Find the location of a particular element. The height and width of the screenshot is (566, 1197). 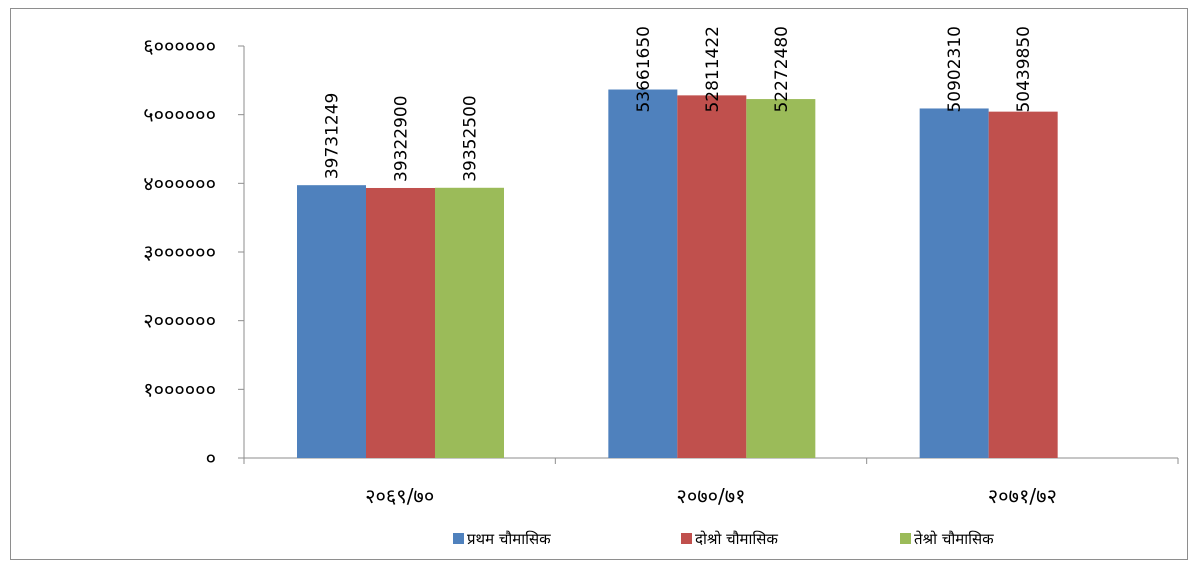

y-tick-label: ६०००००० is located at coordinates (179, 46).